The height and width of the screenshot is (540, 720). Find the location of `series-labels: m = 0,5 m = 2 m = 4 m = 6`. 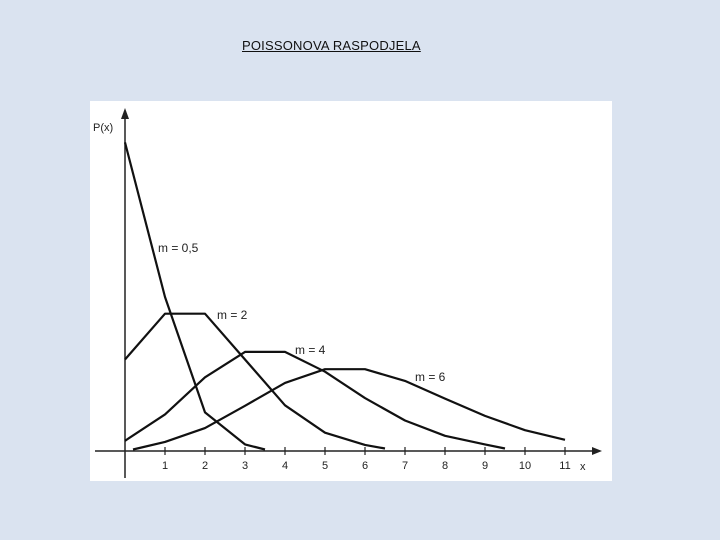

series-labels: m = 0,5 m = 2 m = 4 m = 6 is located at coordinates (302, 312).